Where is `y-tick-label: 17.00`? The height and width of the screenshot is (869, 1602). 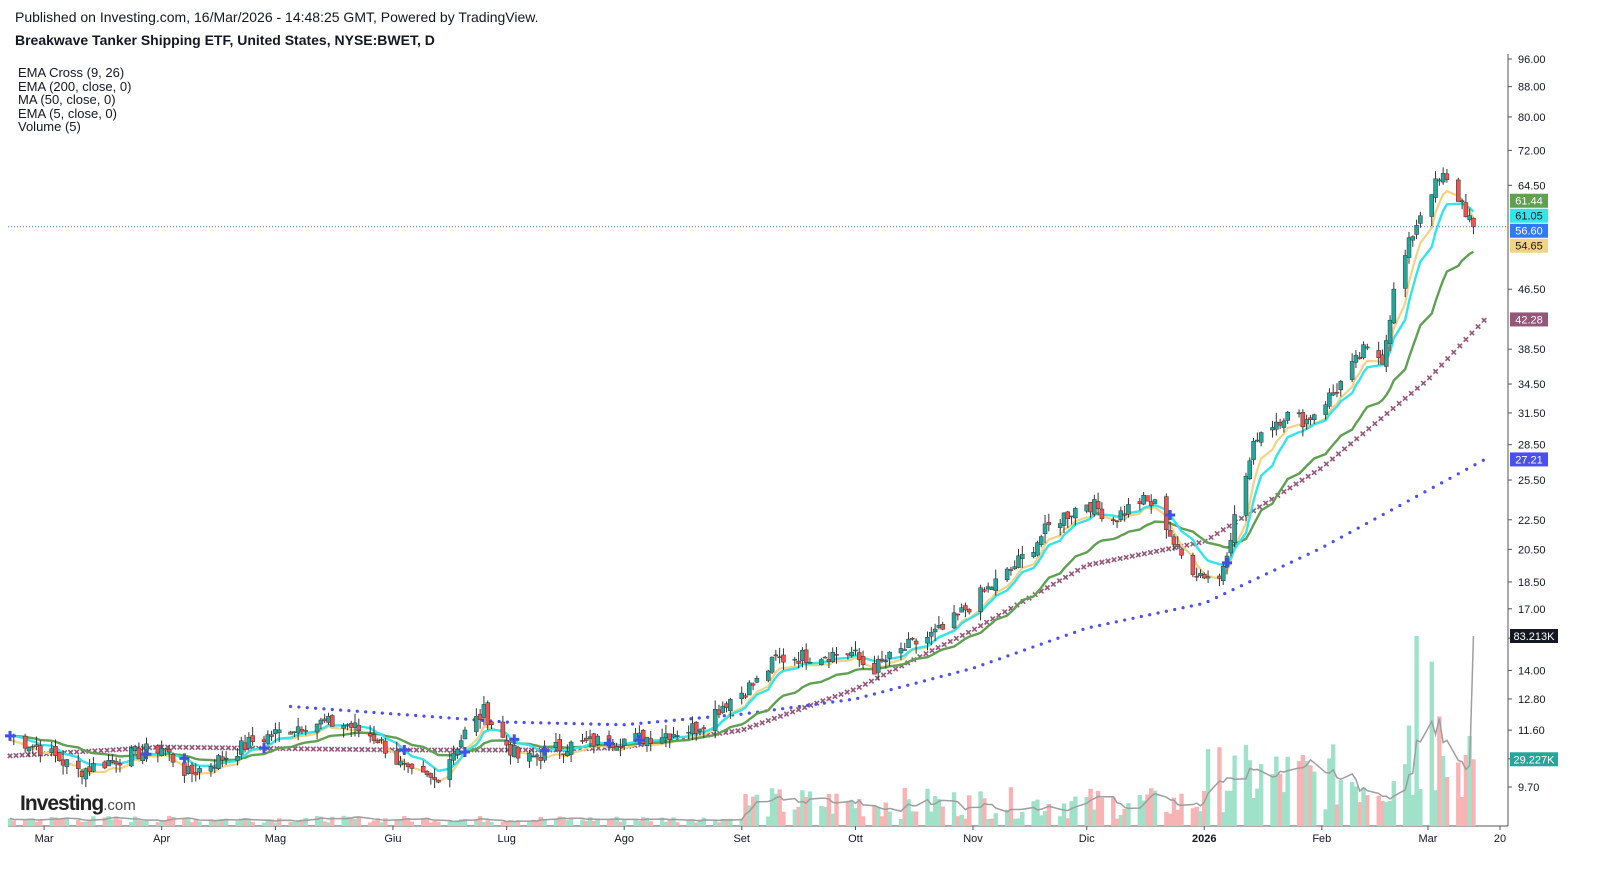
y-tick-label: 17.00 is located at coordinates (1532, 610).